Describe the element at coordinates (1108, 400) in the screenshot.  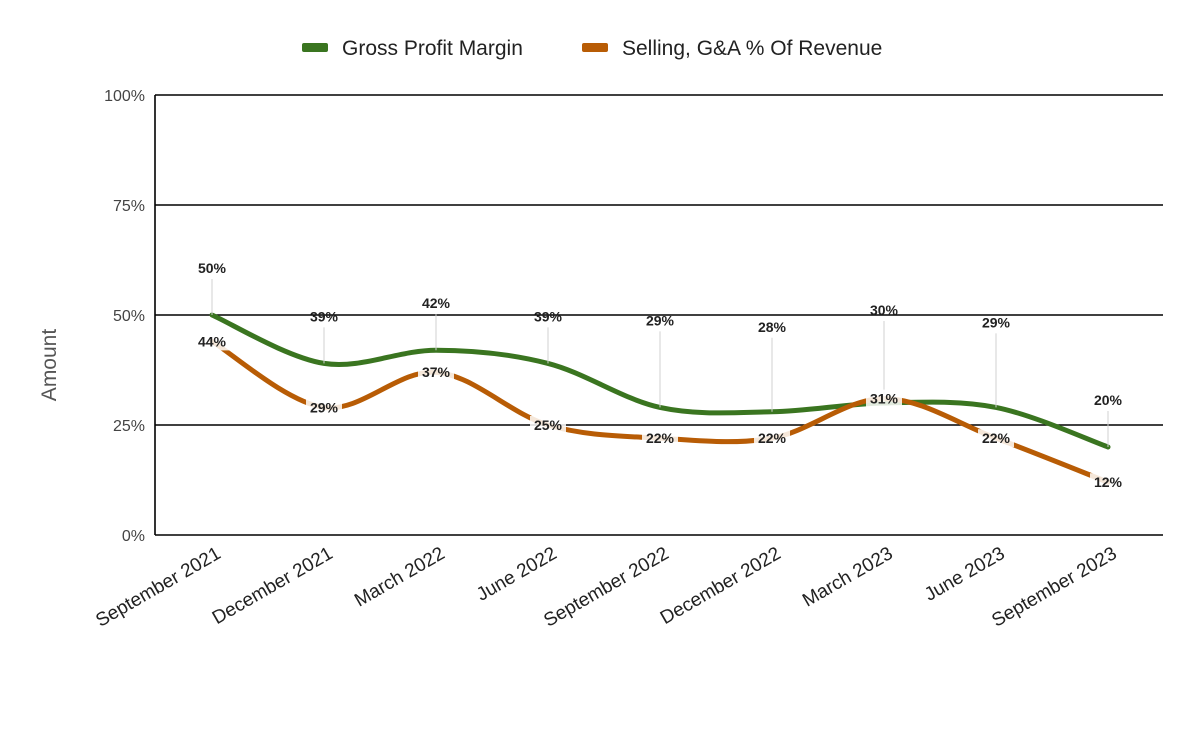
I see `data-label-gross-profit-margin-8: 20%` at that location.